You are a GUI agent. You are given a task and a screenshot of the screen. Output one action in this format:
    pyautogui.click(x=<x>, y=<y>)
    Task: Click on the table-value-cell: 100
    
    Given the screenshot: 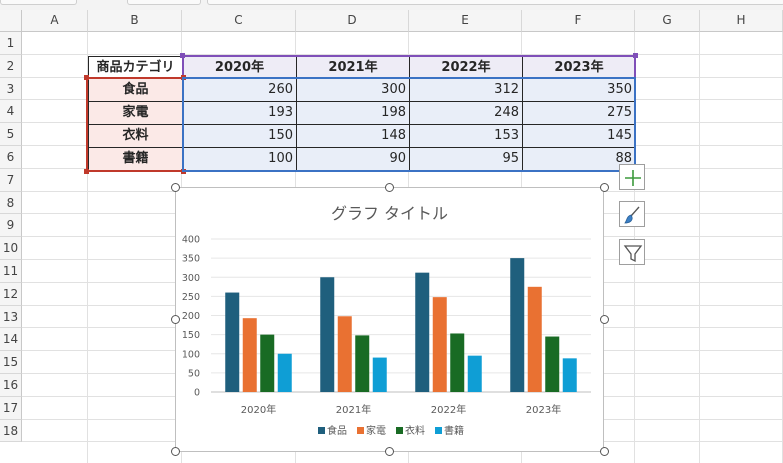 What is the action you would take?
    pyautogui.click(x=239, y=159)
    